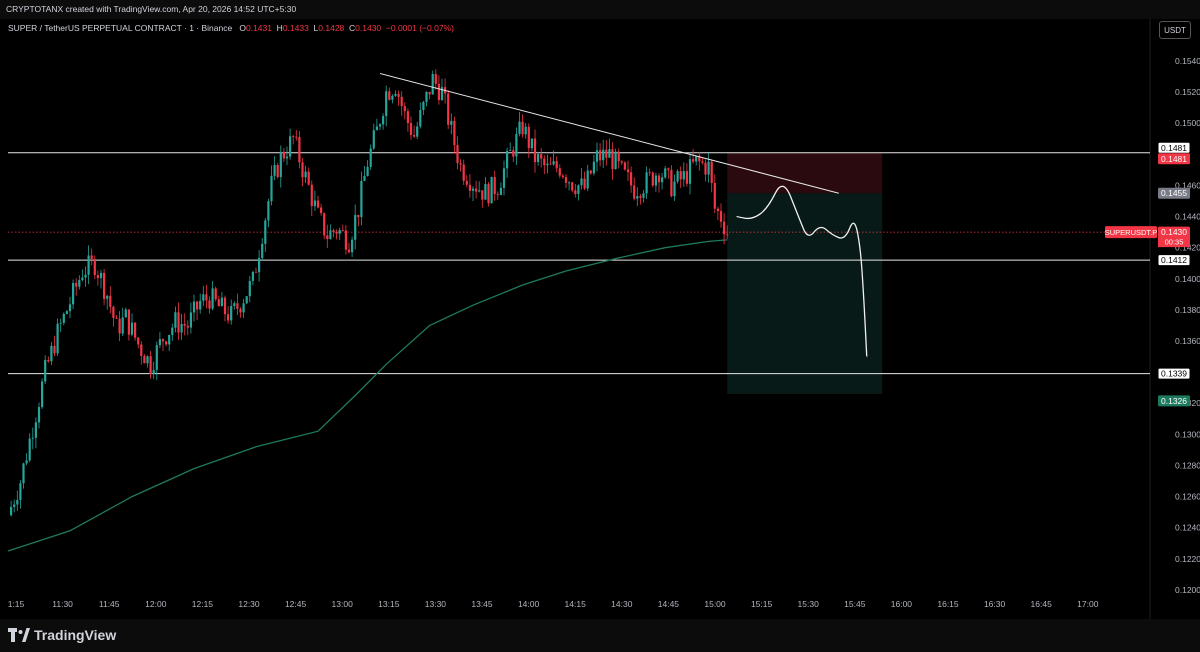 Image resolution: width=1200 pixels, height=652 pixels. I want to click on currency-button: USDT, so click(1175, 30).